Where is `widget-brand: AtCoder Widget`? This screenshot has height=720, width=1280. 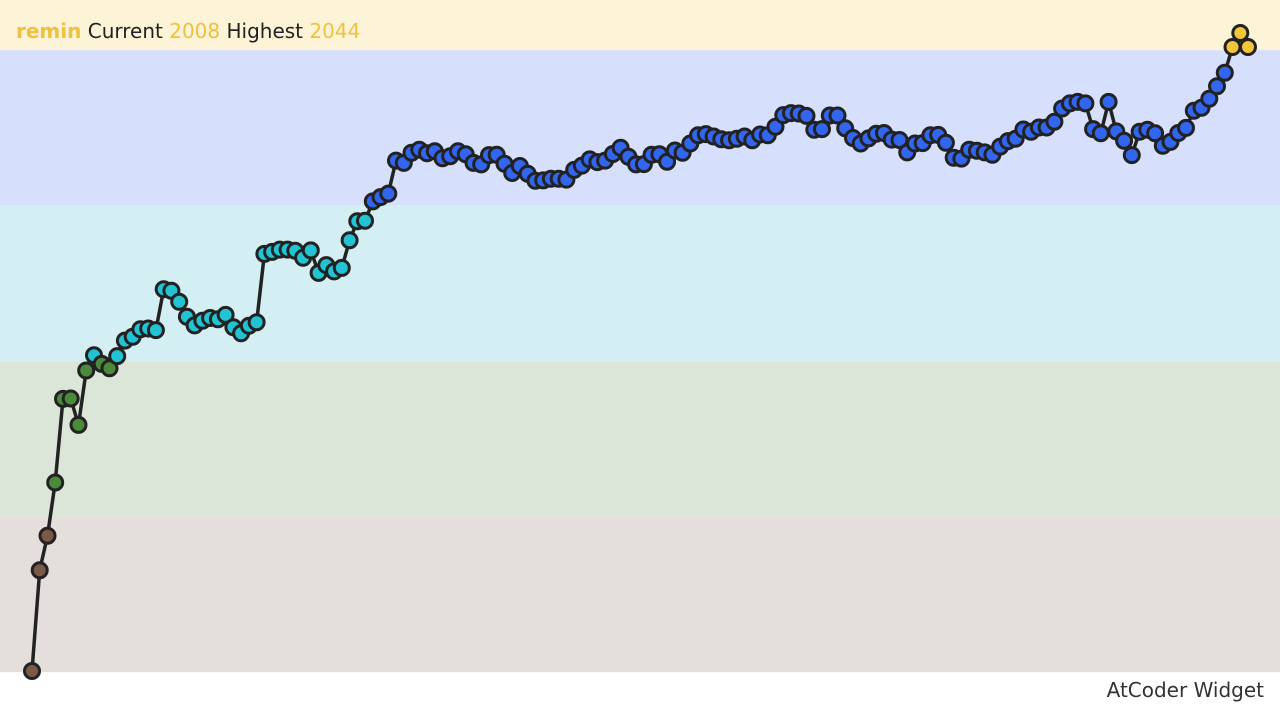
widget-brand: AtCoder Widget is located at coordinates (1185, 690).